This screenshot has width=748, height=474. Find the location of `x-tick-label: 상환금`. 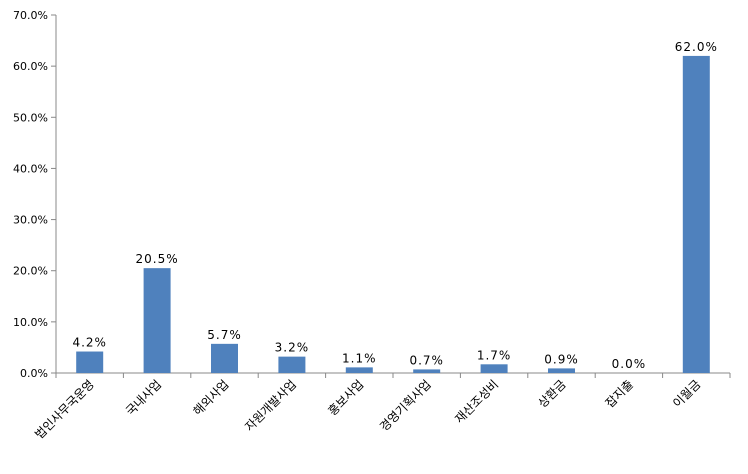

x-tick-label: 상환금 is located at coordinates (551, 393).